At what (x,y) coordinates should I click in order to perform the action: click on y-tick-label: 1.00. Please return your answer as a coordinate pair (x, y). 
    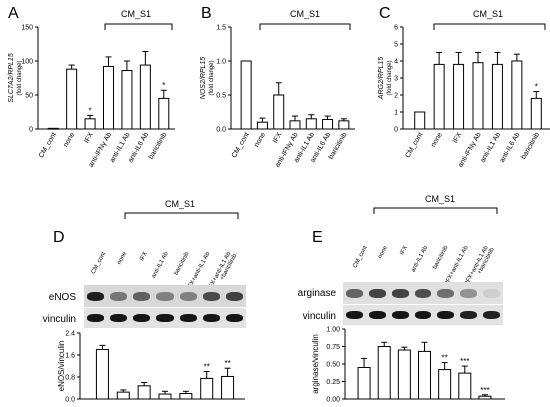
    Looking at the image, I should click on (333, 330).